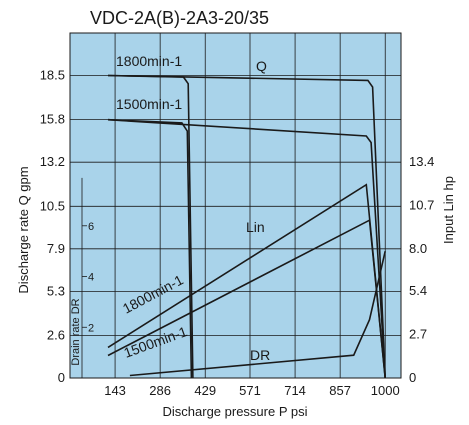 The image size is (469, 425). What do you see at coordinates (52, 226) in the screenshot?
I see `y-left-tick-labels: 0 2.6 5.3 7.9 10.5 13.2 15.8 18.5` at bounding box center [52, 226].